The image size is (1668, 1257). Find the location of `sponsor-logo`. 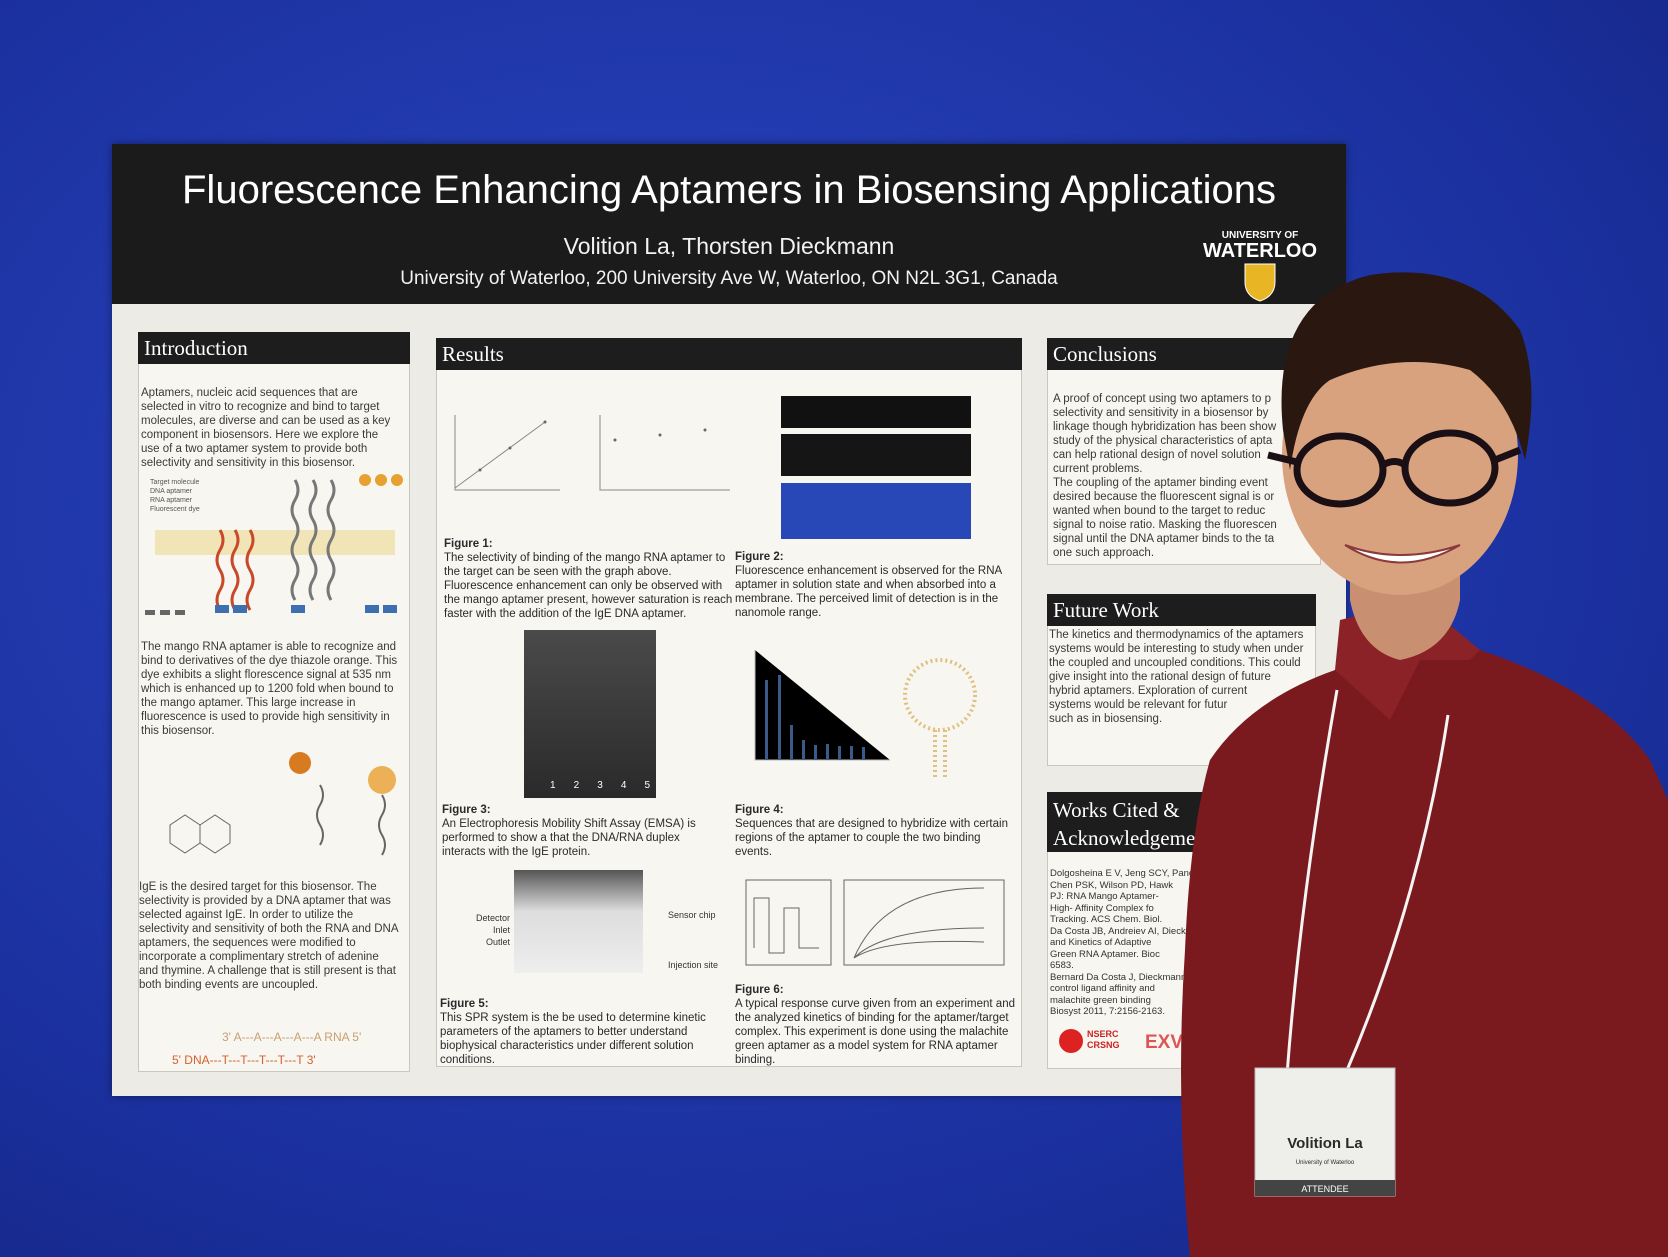

sponsor-logo is located at coordinates (1078, 1042).